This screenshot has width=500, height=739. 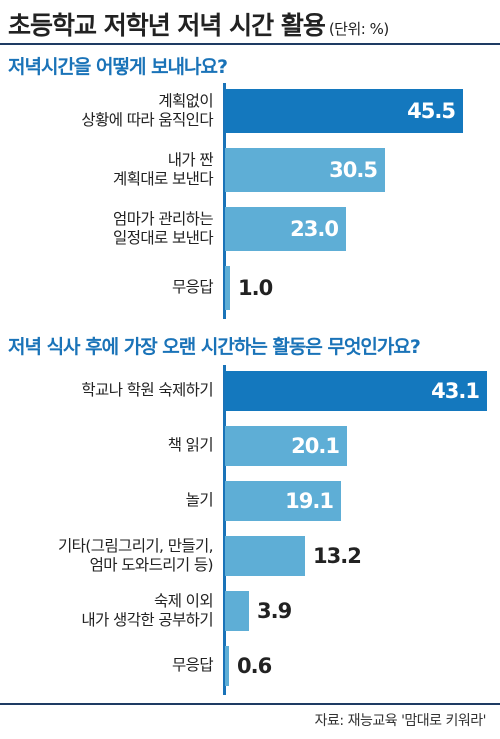 What do you see at coordinates (274, 610) in the screenshot?
I see `value-label: 3.9` at bounding box center [274, 610].